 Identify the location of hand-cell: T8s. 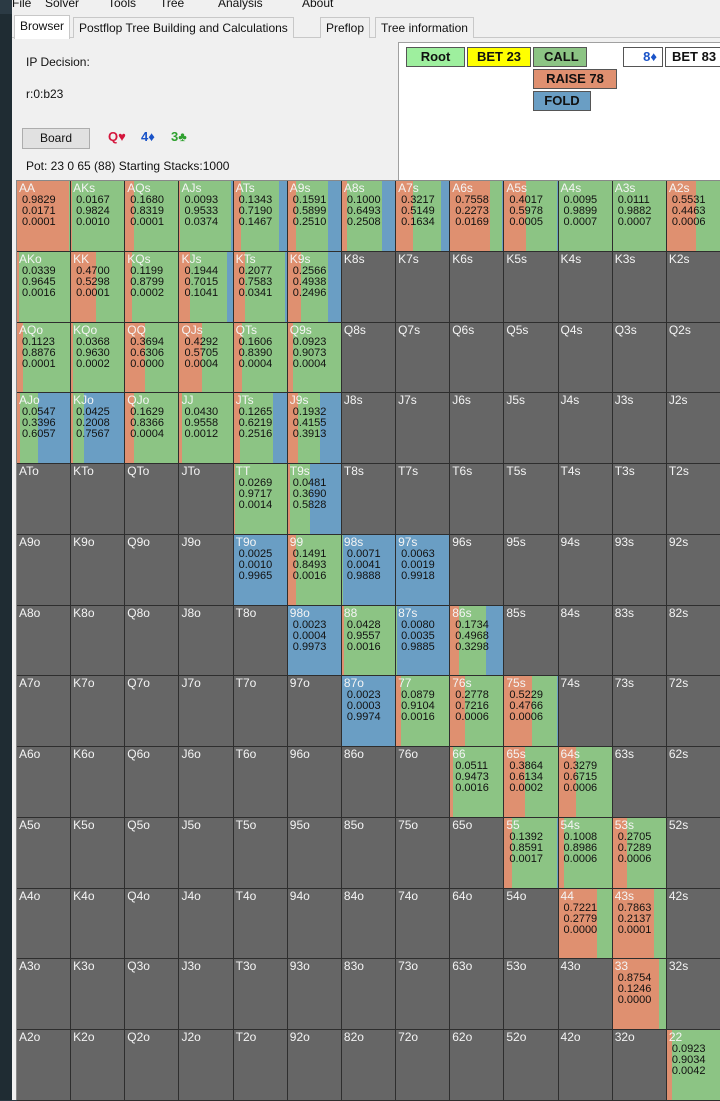
(369, 499).